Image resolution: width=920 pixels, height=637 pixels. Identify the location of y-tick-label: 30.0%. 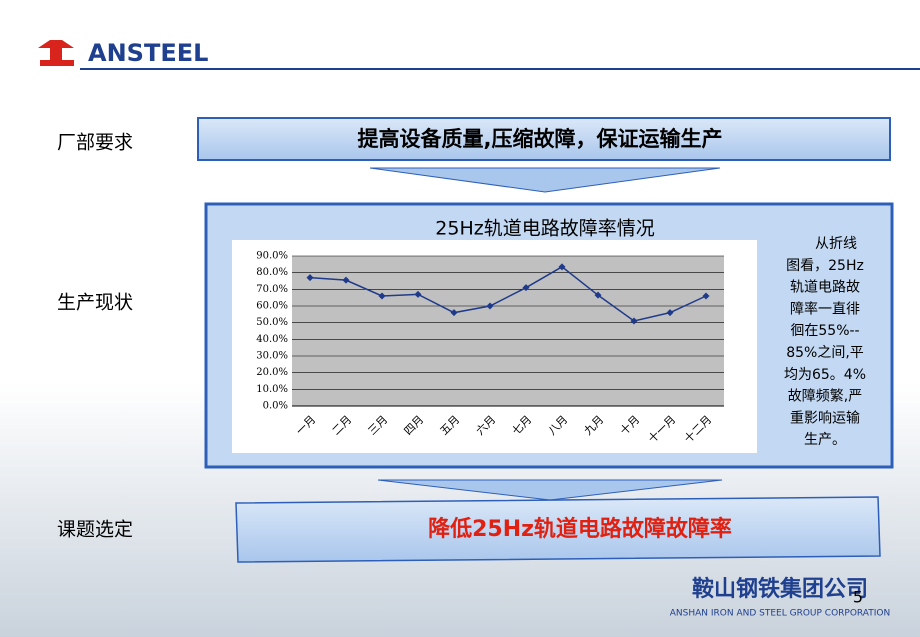
(272, 356).